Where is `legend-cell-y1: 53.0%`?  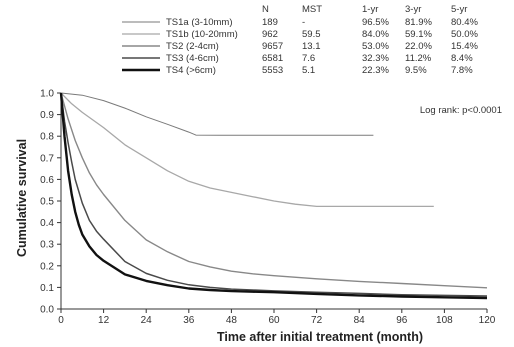
legend-cell-y1: 53.0% is located at coordinates (375, 46).